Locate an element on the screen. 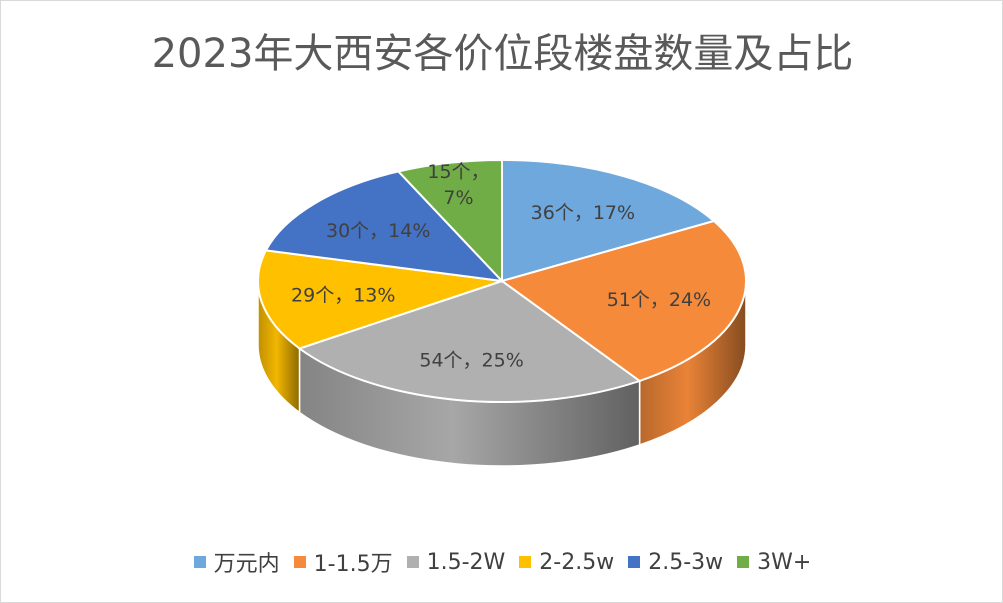 This screenshot has width=1003, height=603. legend-item-5: 3W+ is located at coordinates (774, 562).